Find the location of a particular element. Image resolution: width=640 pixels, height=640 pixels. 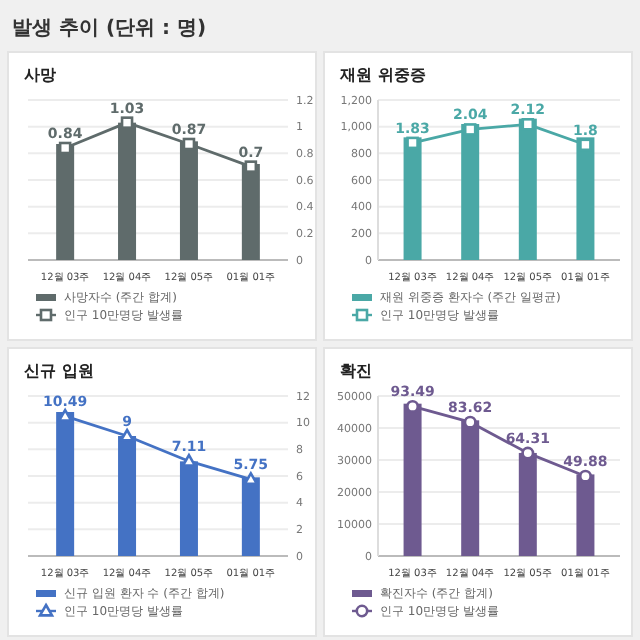

chart-title: 신규 입원 is located at coordinates (59, 371).